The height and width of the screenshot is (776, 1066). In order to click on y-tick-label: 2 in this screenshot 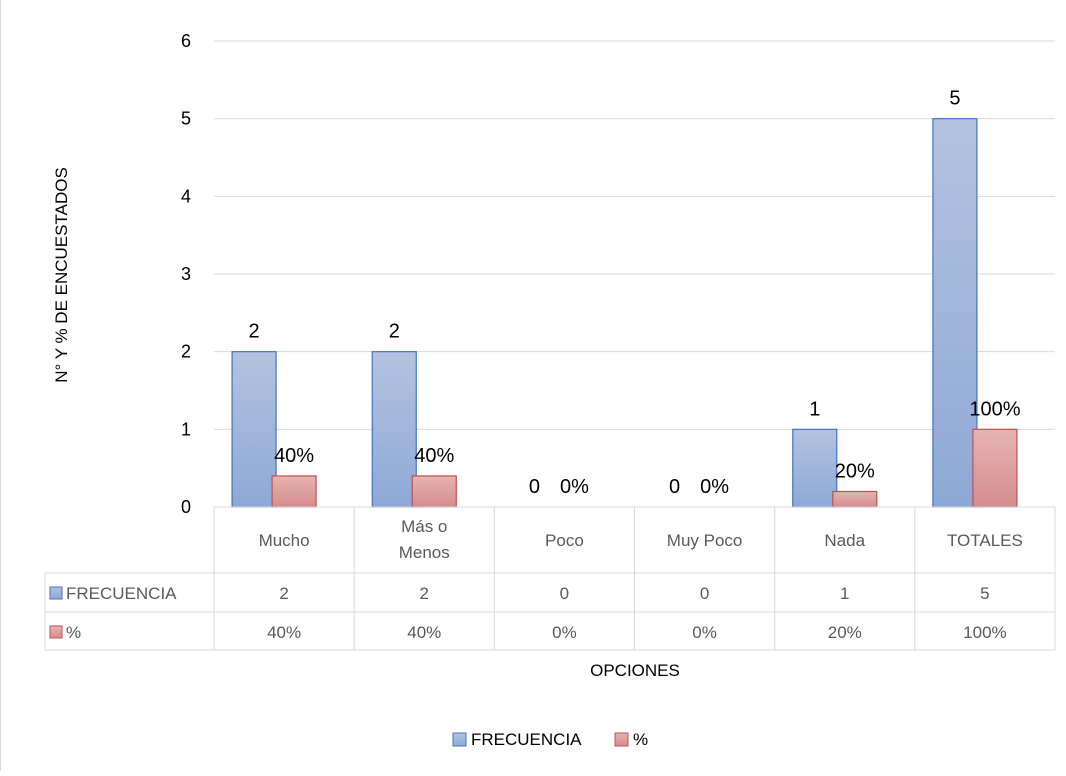, I will do `click(186, 352)`.